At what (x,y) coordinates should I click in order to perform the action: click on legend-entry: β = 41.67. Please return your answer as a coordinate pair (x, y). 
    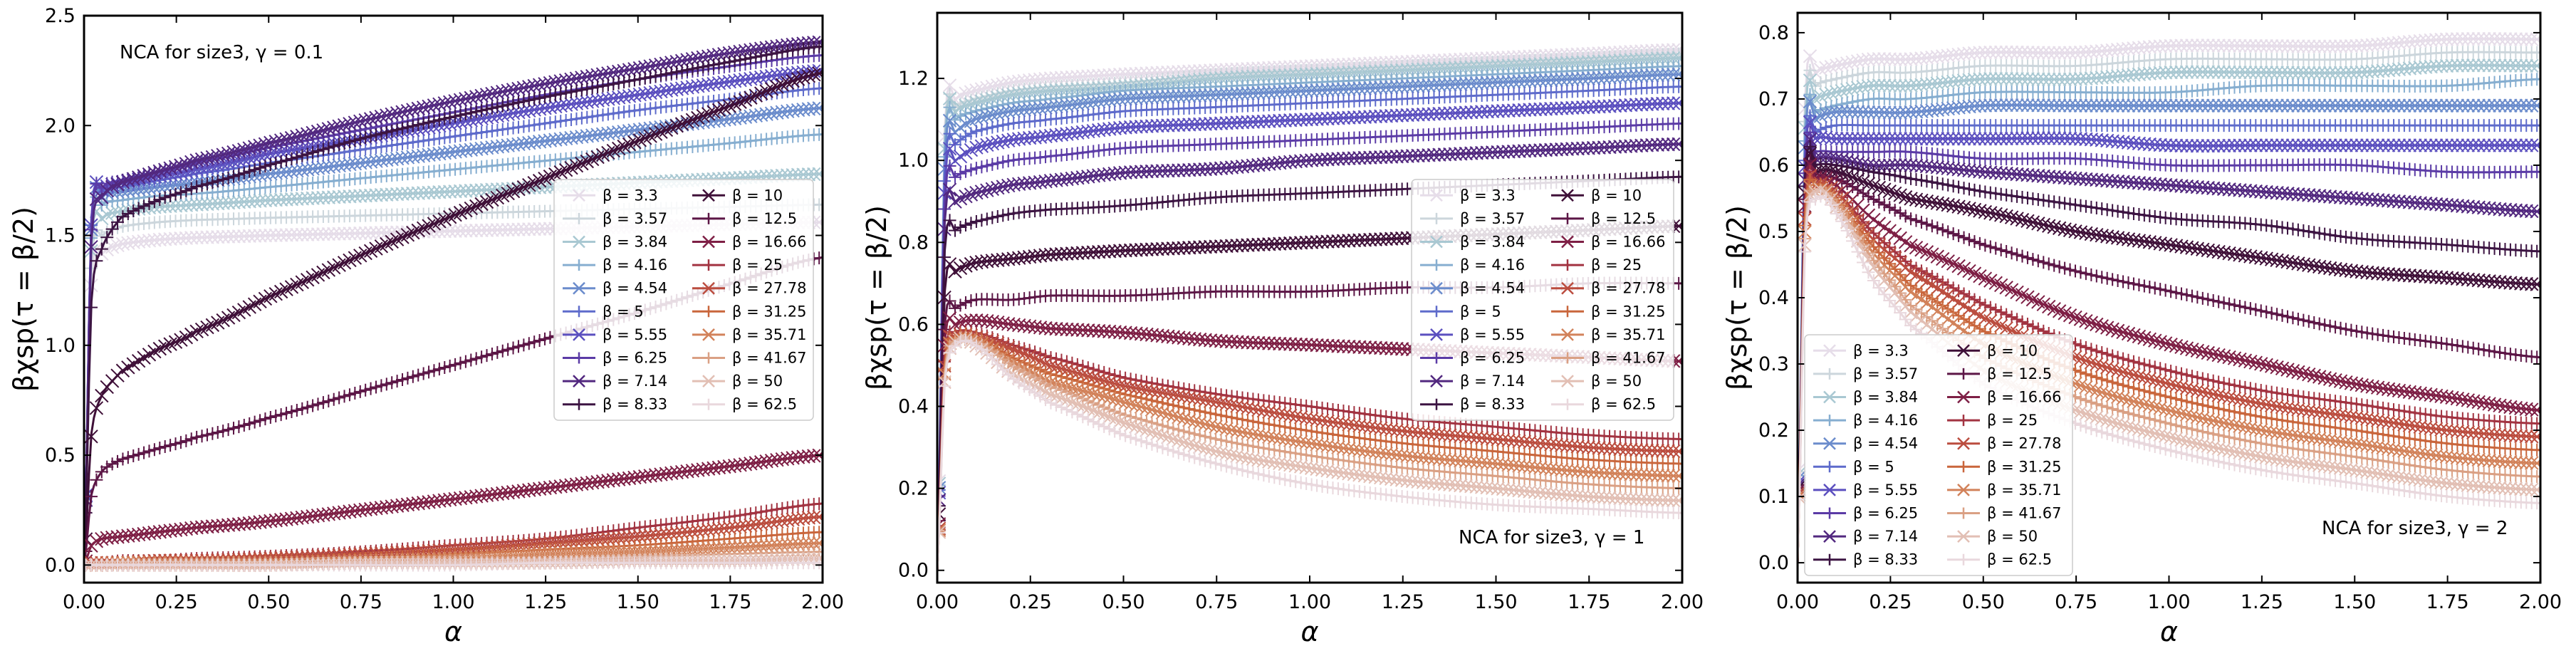
    Looking at the image, I should click on (1608, 358).